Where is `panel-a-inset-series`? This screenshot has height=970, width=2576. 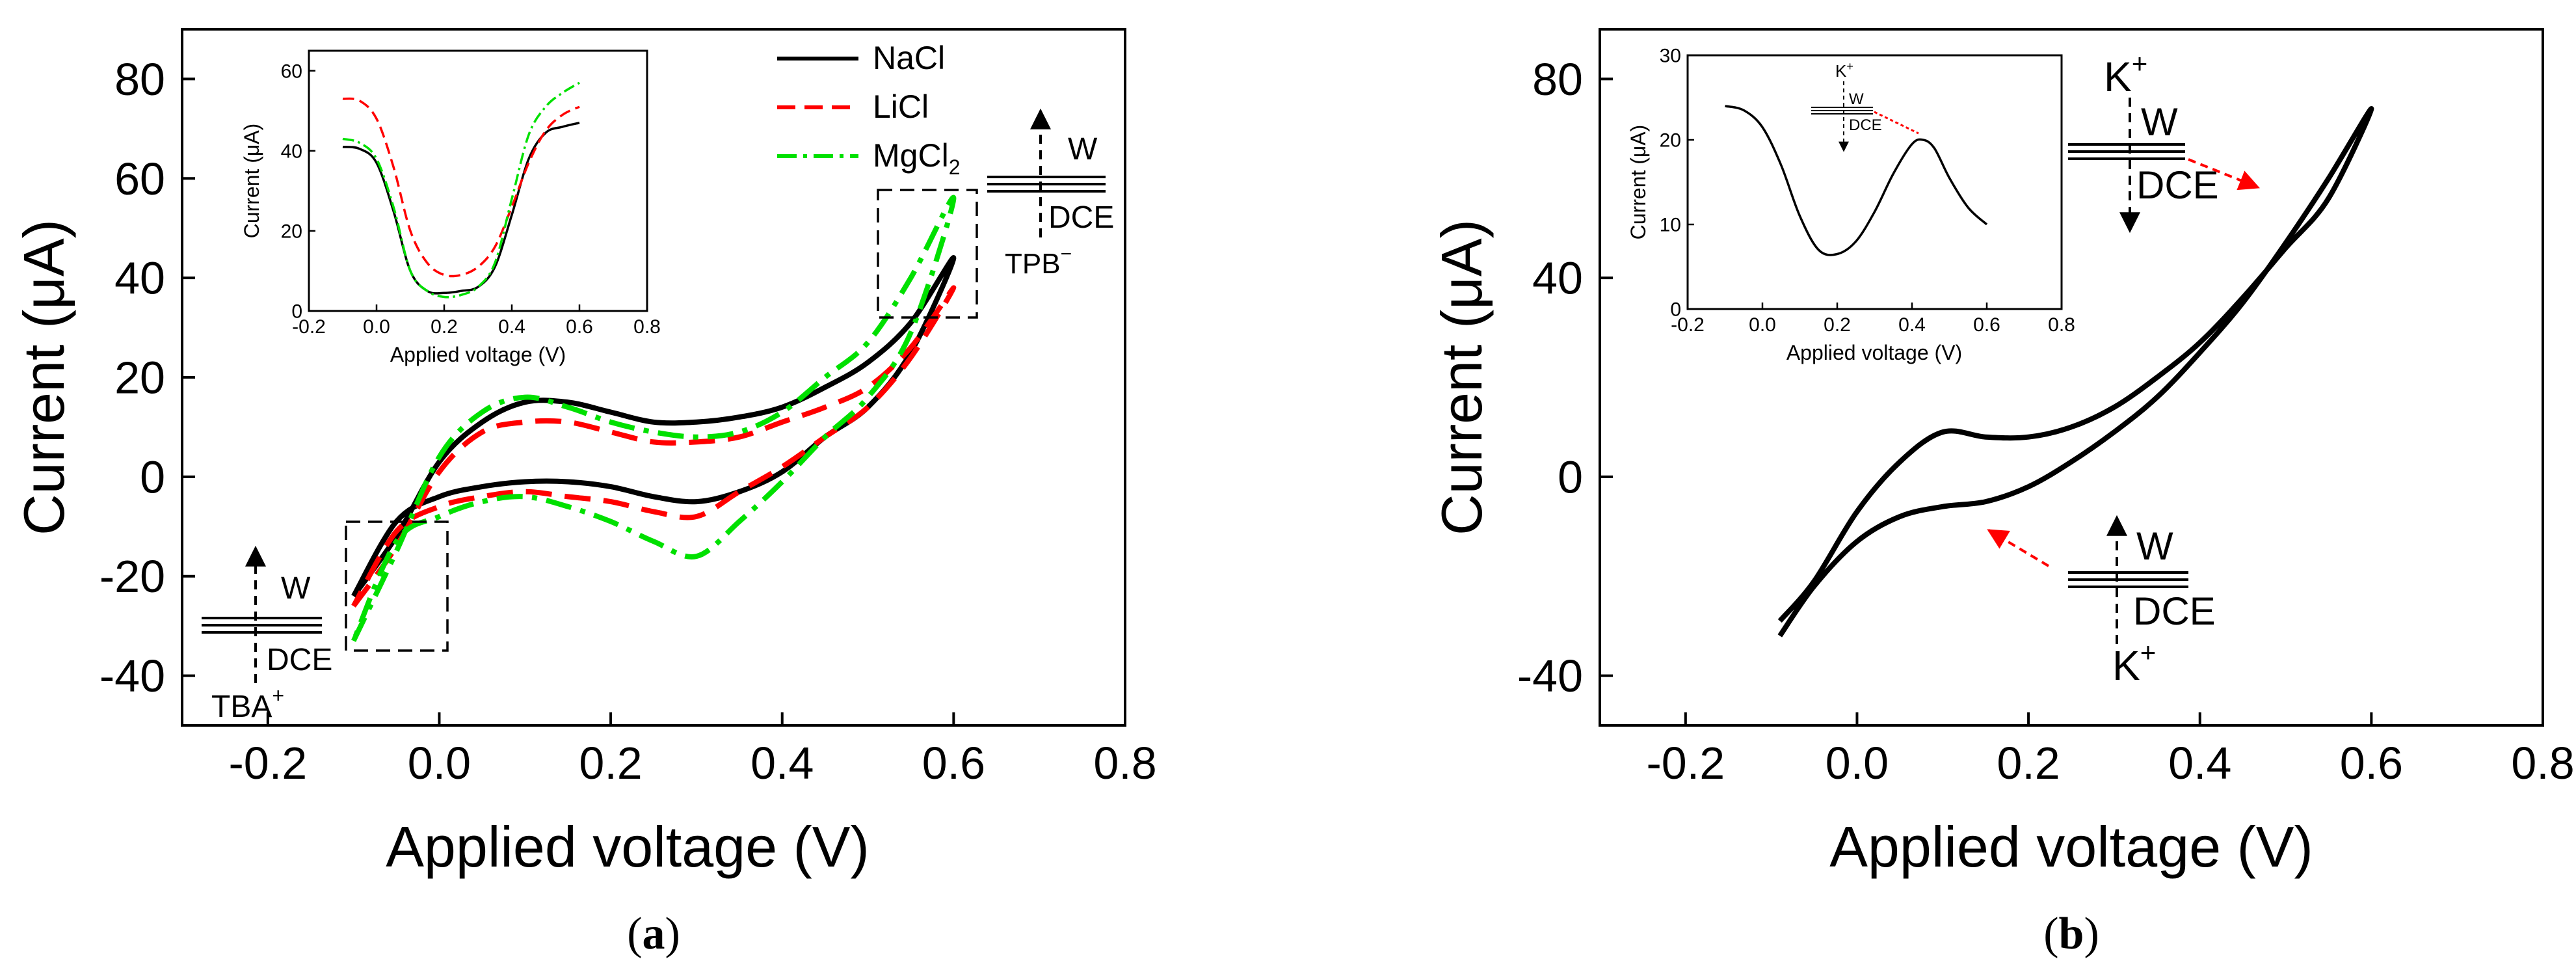 panel-a-inset-series is located at coordinates (461, 190).